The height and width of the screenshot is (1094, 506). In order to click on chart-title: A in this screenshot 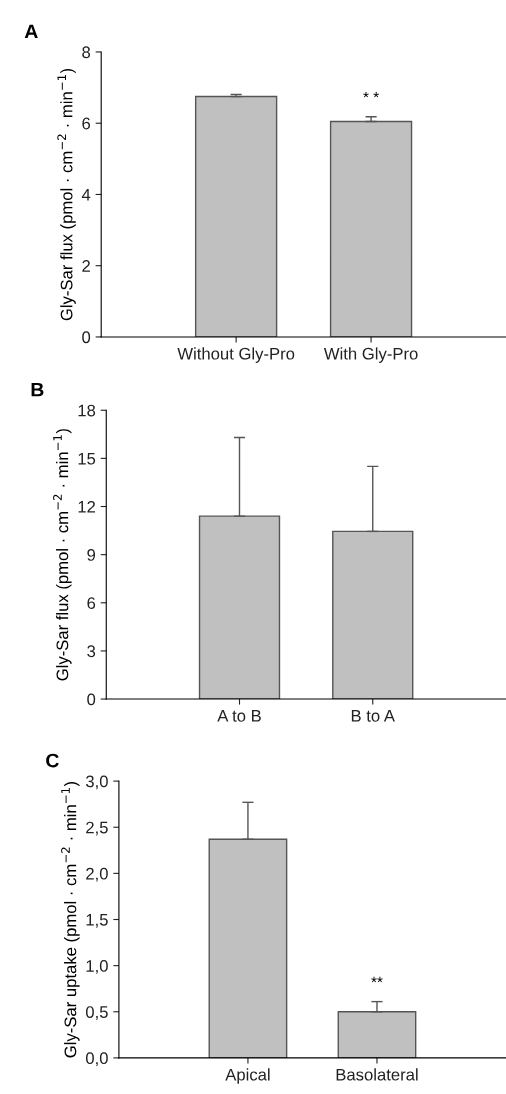, I will do `click(31, 31)`.